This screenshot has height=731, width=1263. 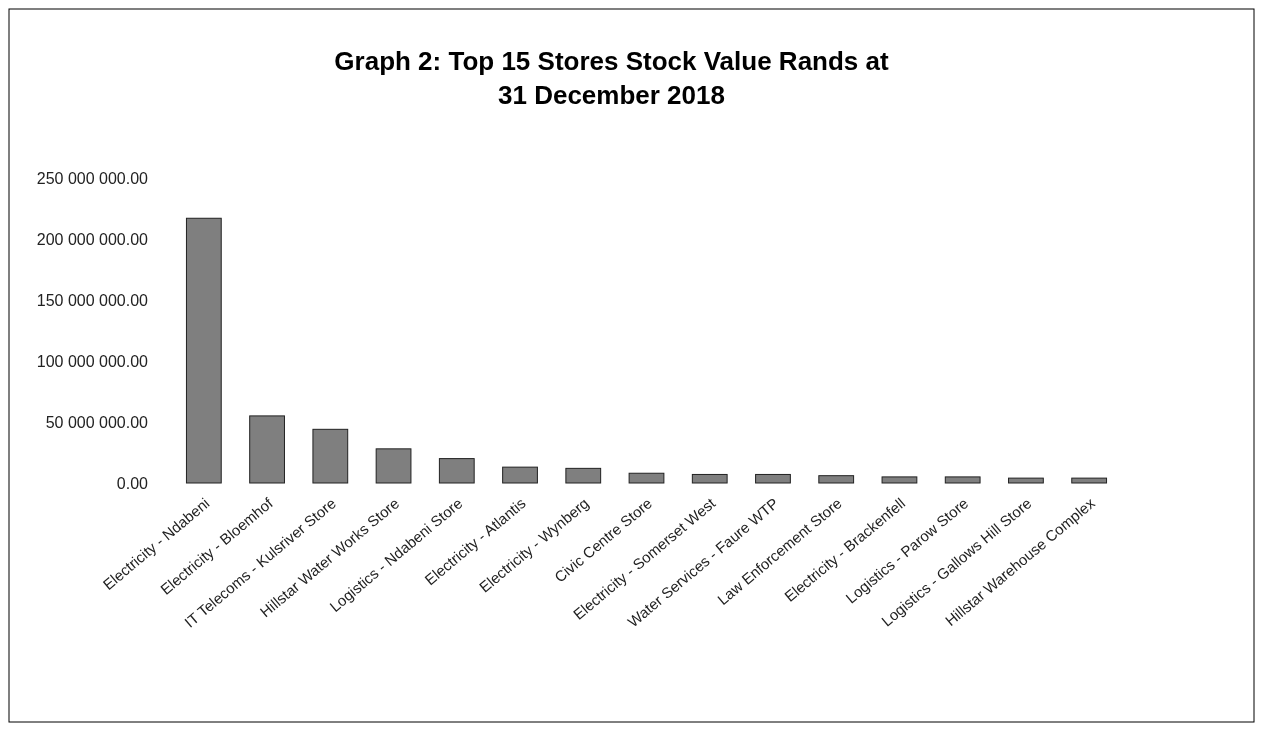 What do you see at coordinates (132, 483) in the screenshot?
I see `y-tick-label: 0.00` at bounding box center [132, 483].